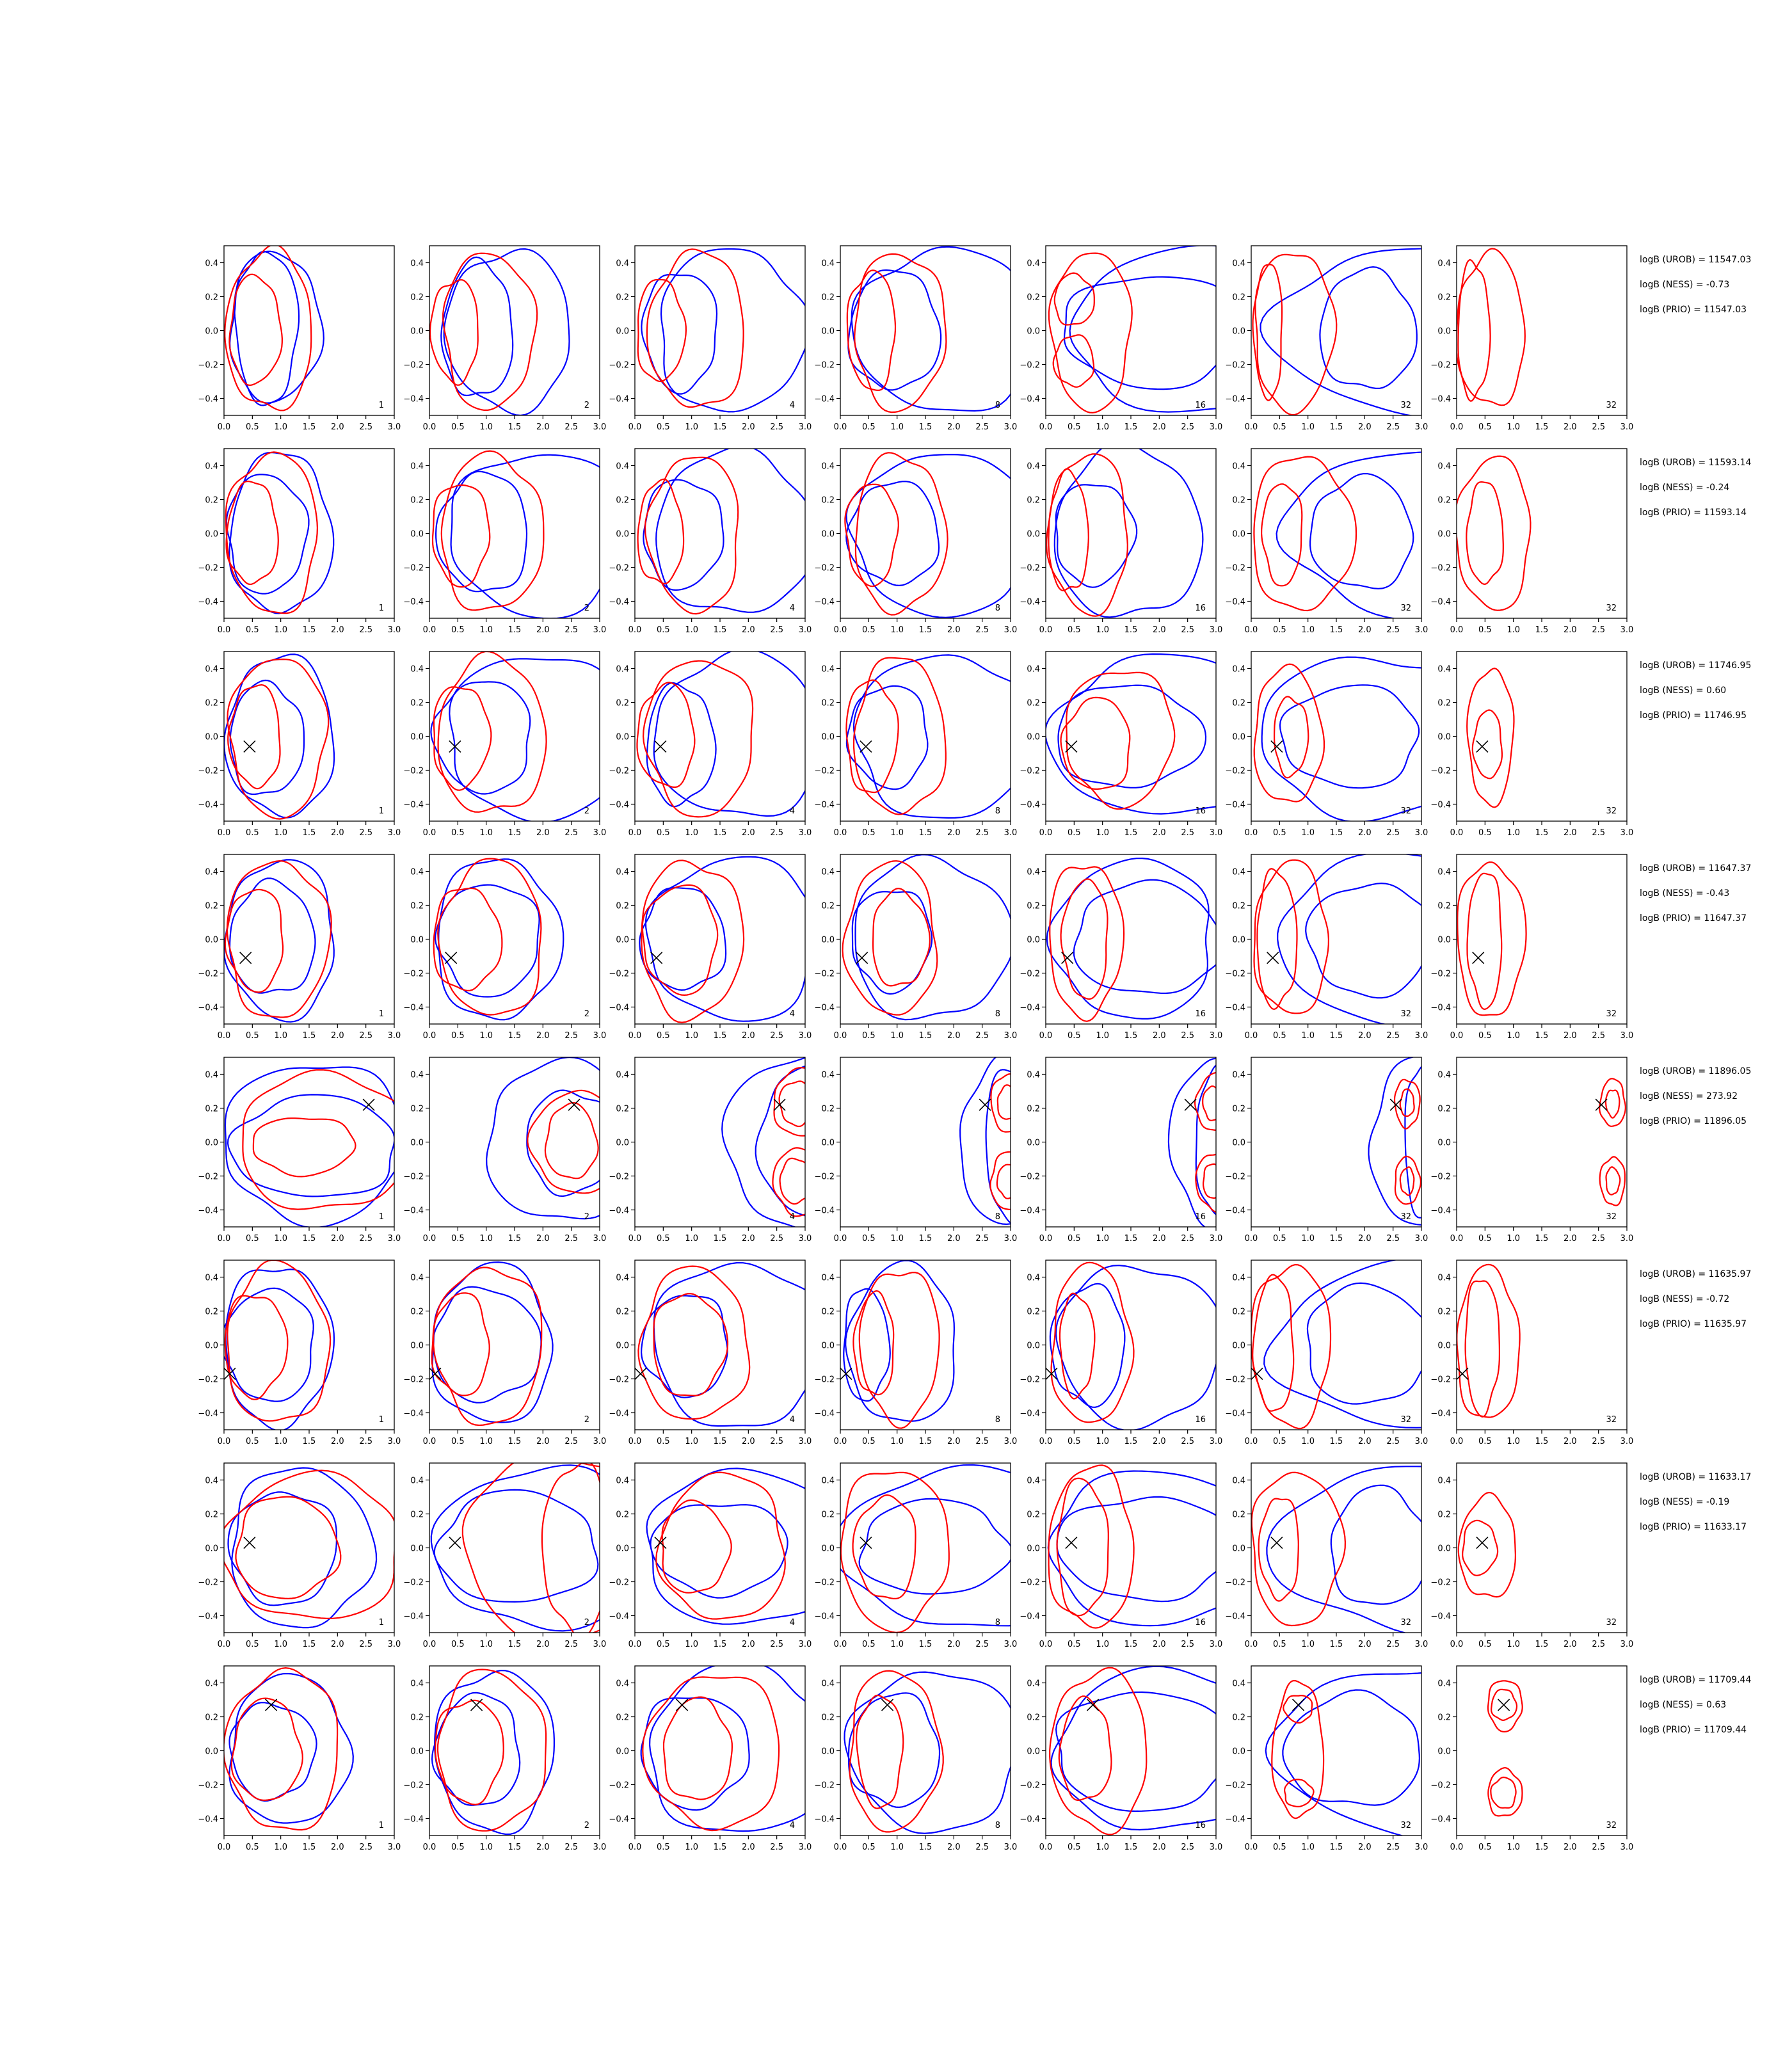 The width and height of the screenshot is (1792, 2048). What do you see at coordinates (1531, 338) in the screenshot?
I see `panel-r1-c7: 0.0 0.5 1.0 1.5 2.0 2.5 3.0 0.4 0.2 0.0 −0.2 −0.4 32` at bounding box center [1531, 338].